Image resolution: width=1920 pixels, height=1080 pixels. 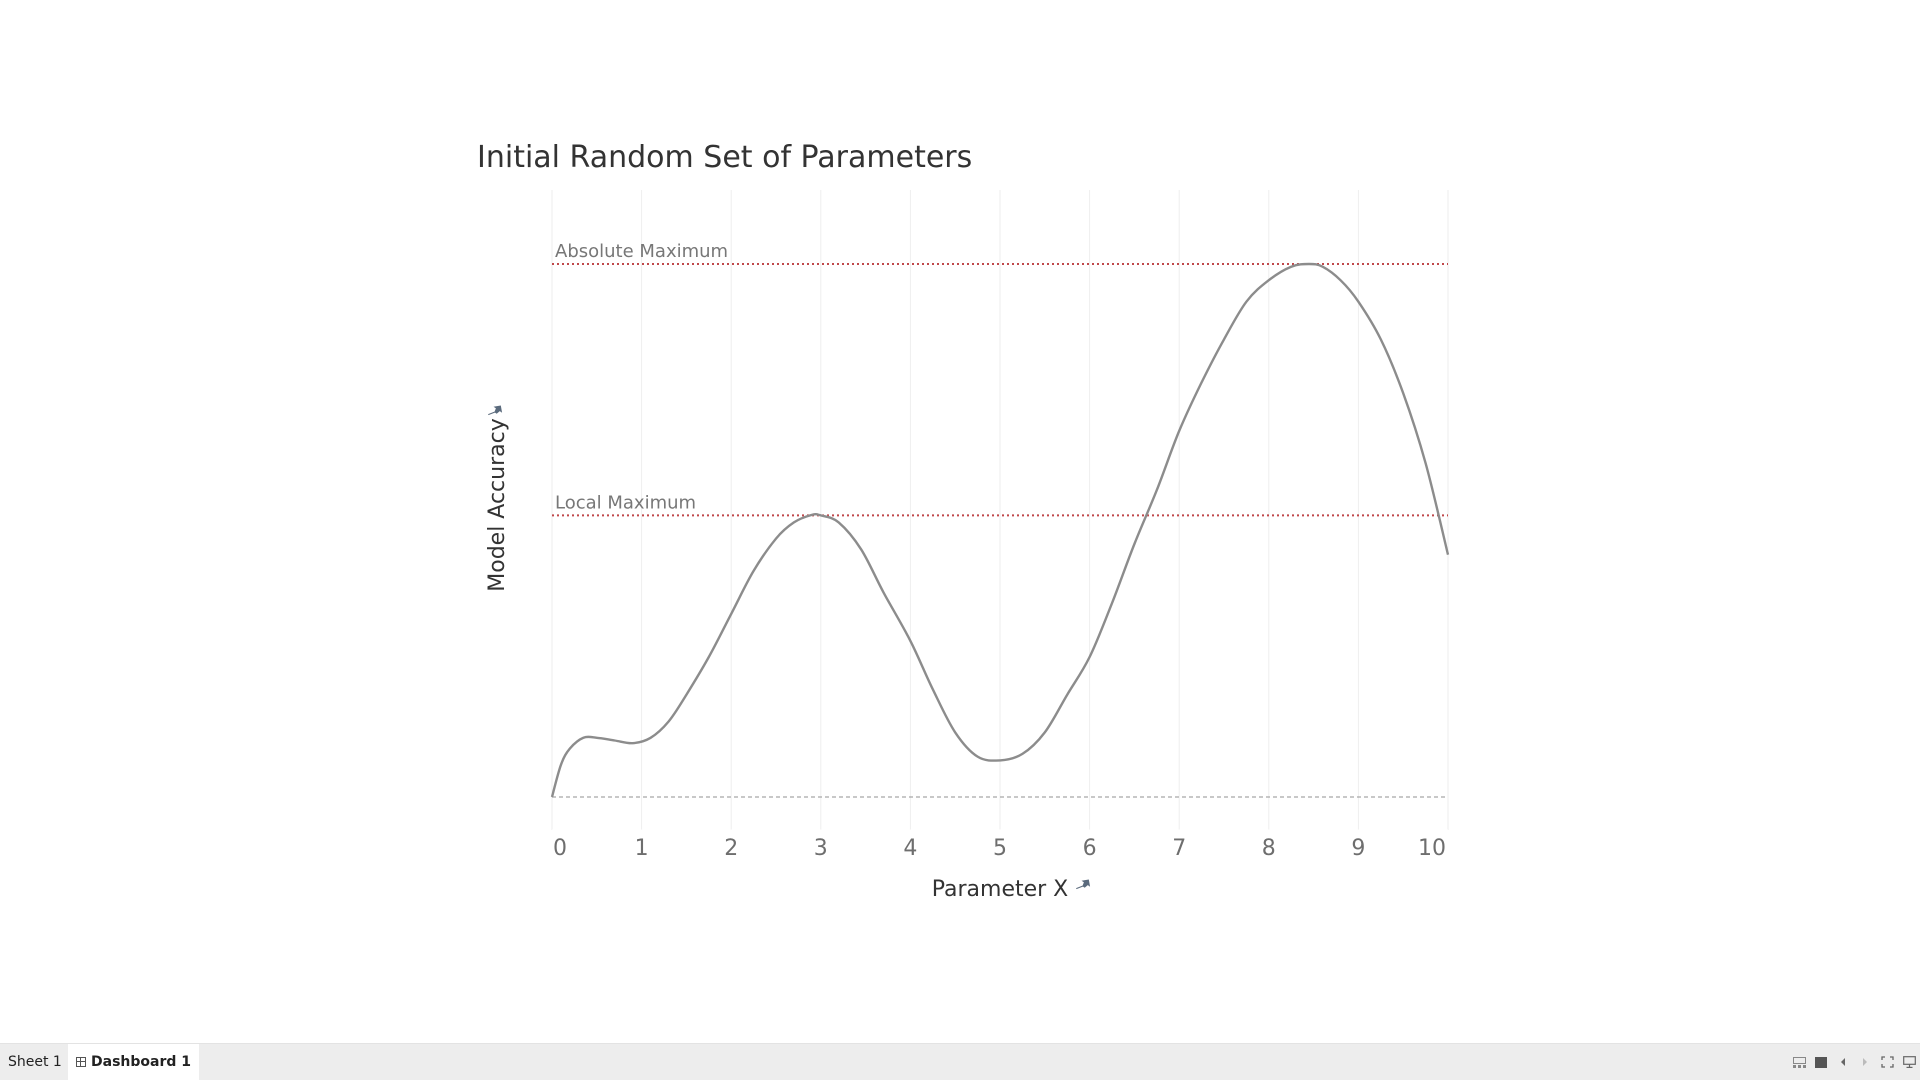 What do you see at coordinates (1799, 1062) in the screenshot?
I see `show-filmstrip-icon` at bounding box center [1799, 1062].